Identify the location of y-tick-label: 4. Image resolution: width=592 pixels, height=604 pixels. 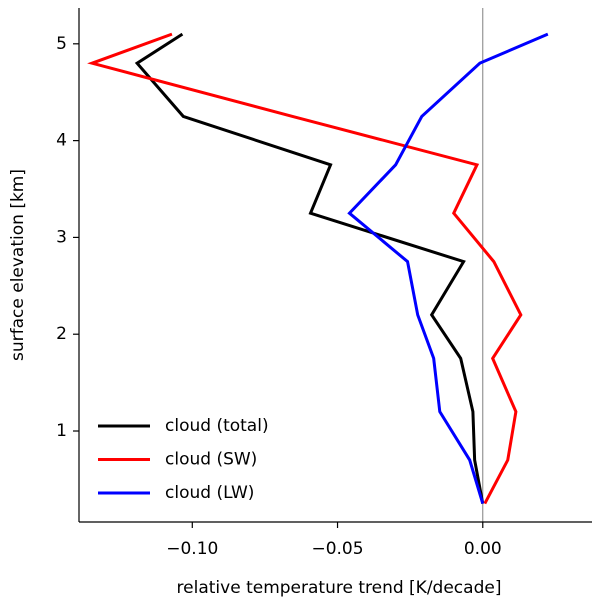
(61, 141).